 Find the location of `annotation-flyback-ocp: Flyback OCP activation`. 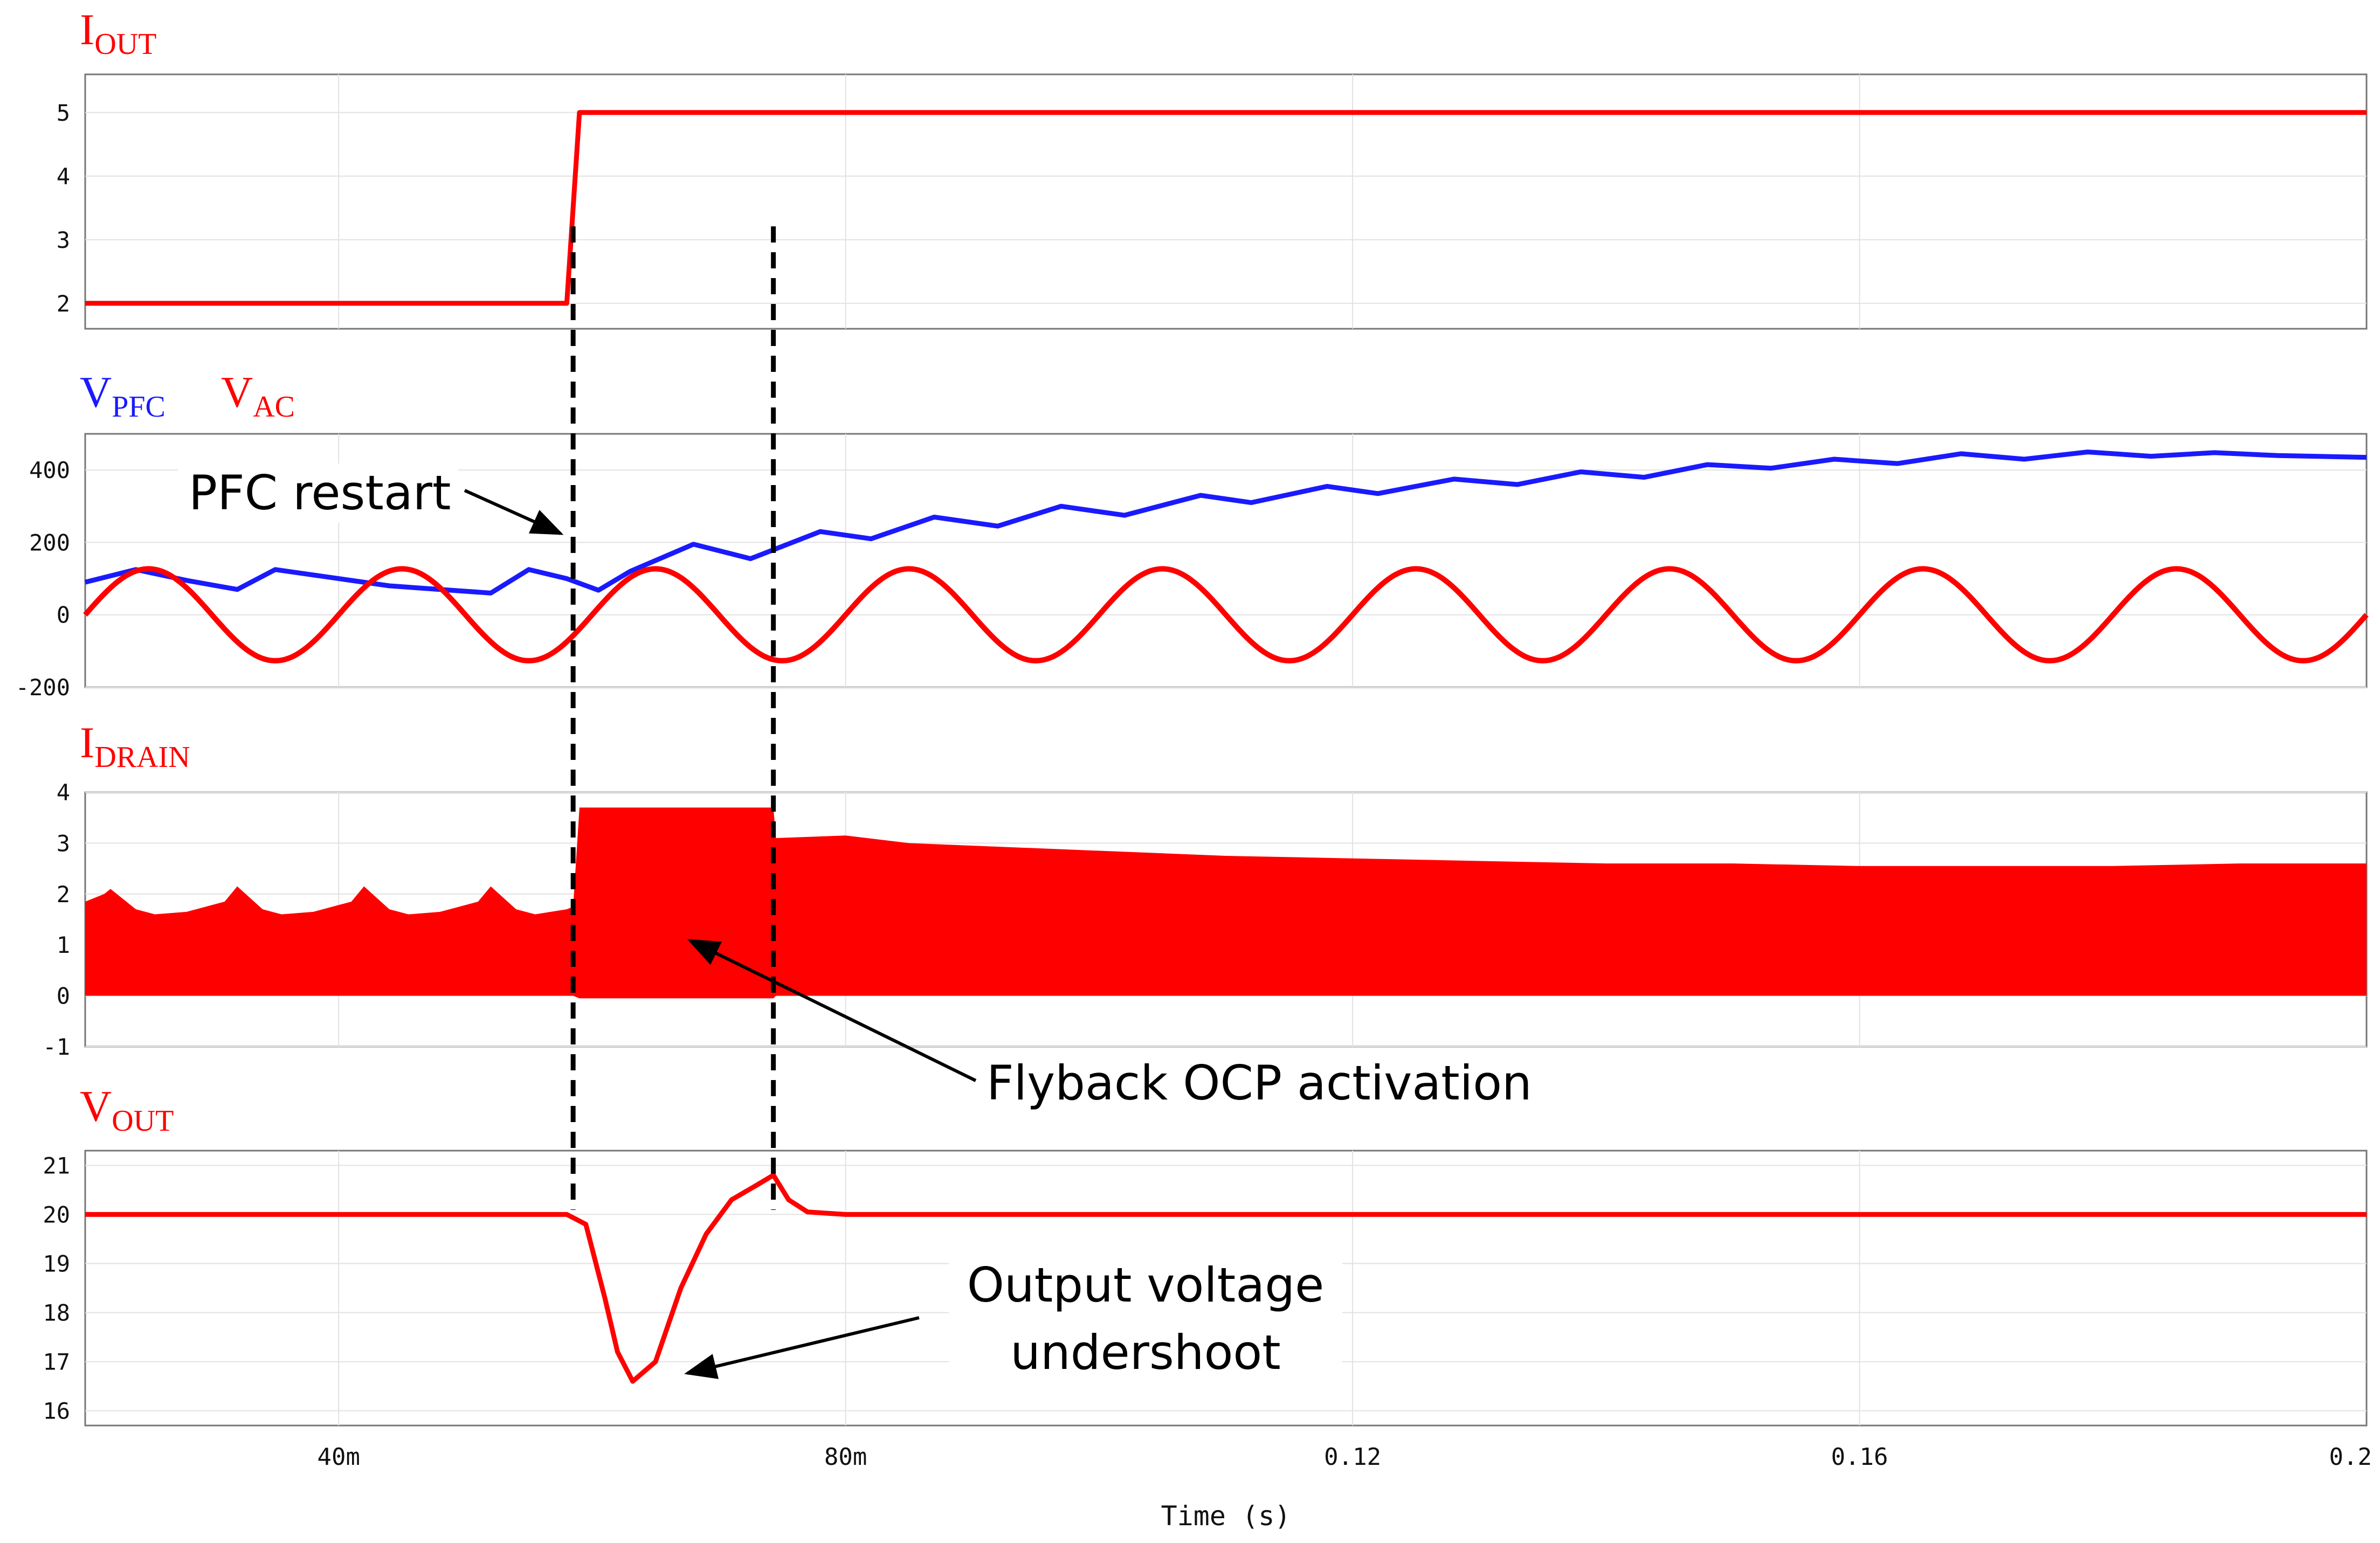

annotation-flyback-ocp: Flyback OCP activation is located at coordinates (1111, 1027).